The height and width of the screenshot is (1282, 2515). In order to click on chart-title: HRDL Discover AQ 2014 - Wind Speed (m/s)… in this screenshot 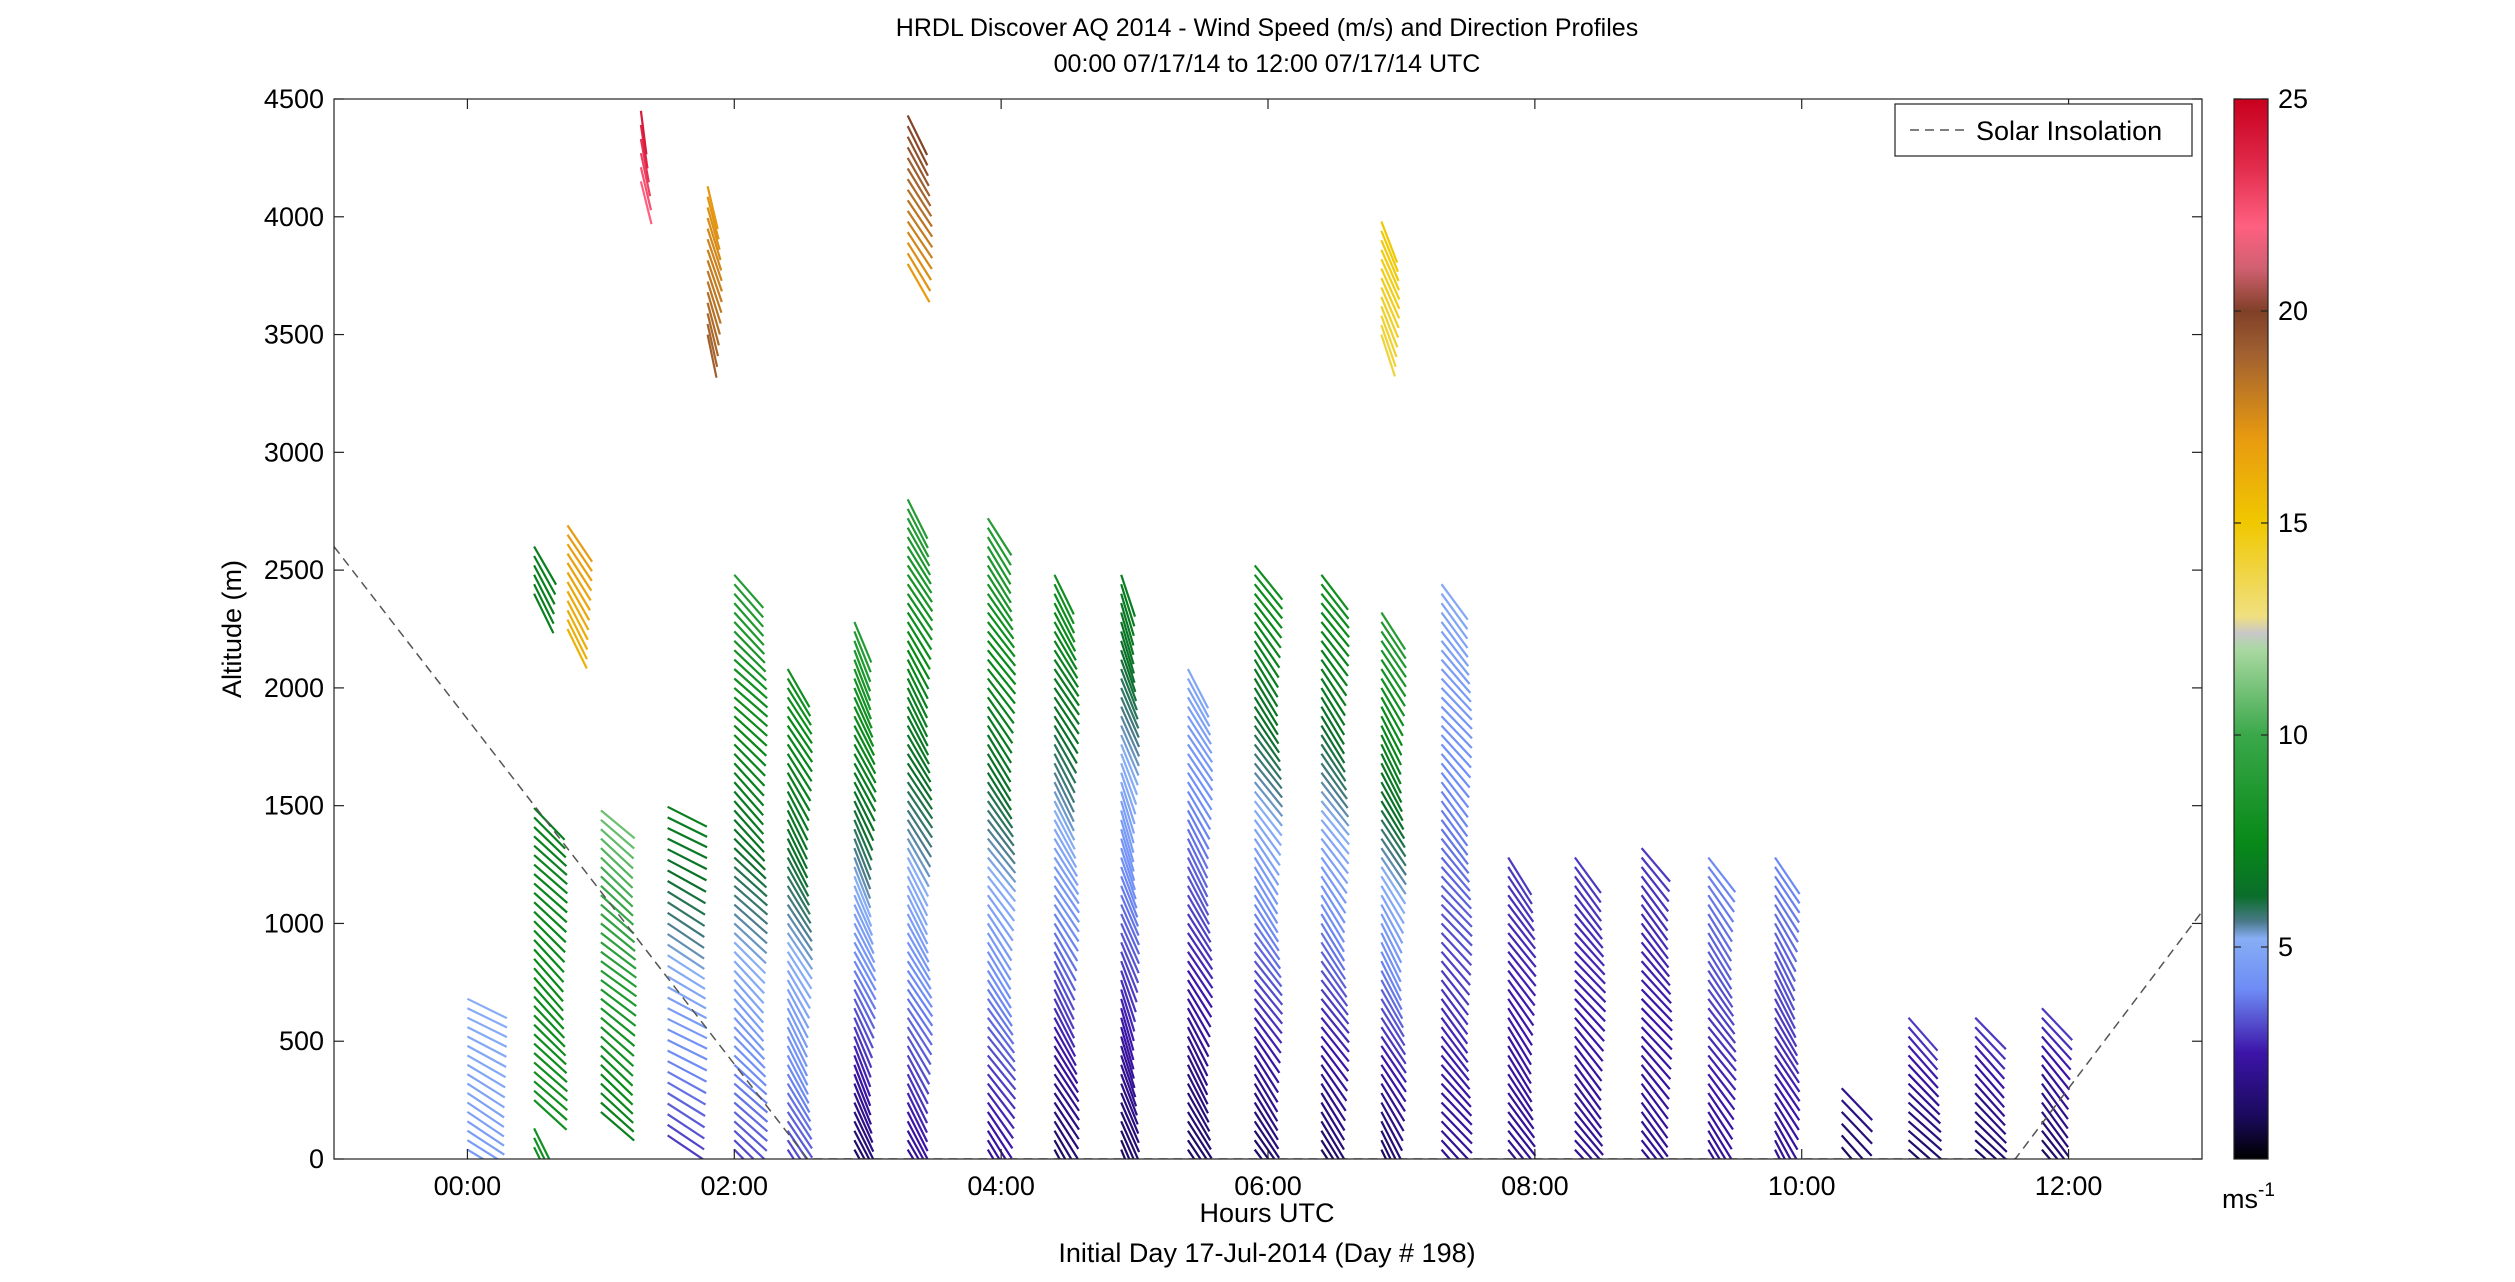, I will do `click(1267, 28)`.